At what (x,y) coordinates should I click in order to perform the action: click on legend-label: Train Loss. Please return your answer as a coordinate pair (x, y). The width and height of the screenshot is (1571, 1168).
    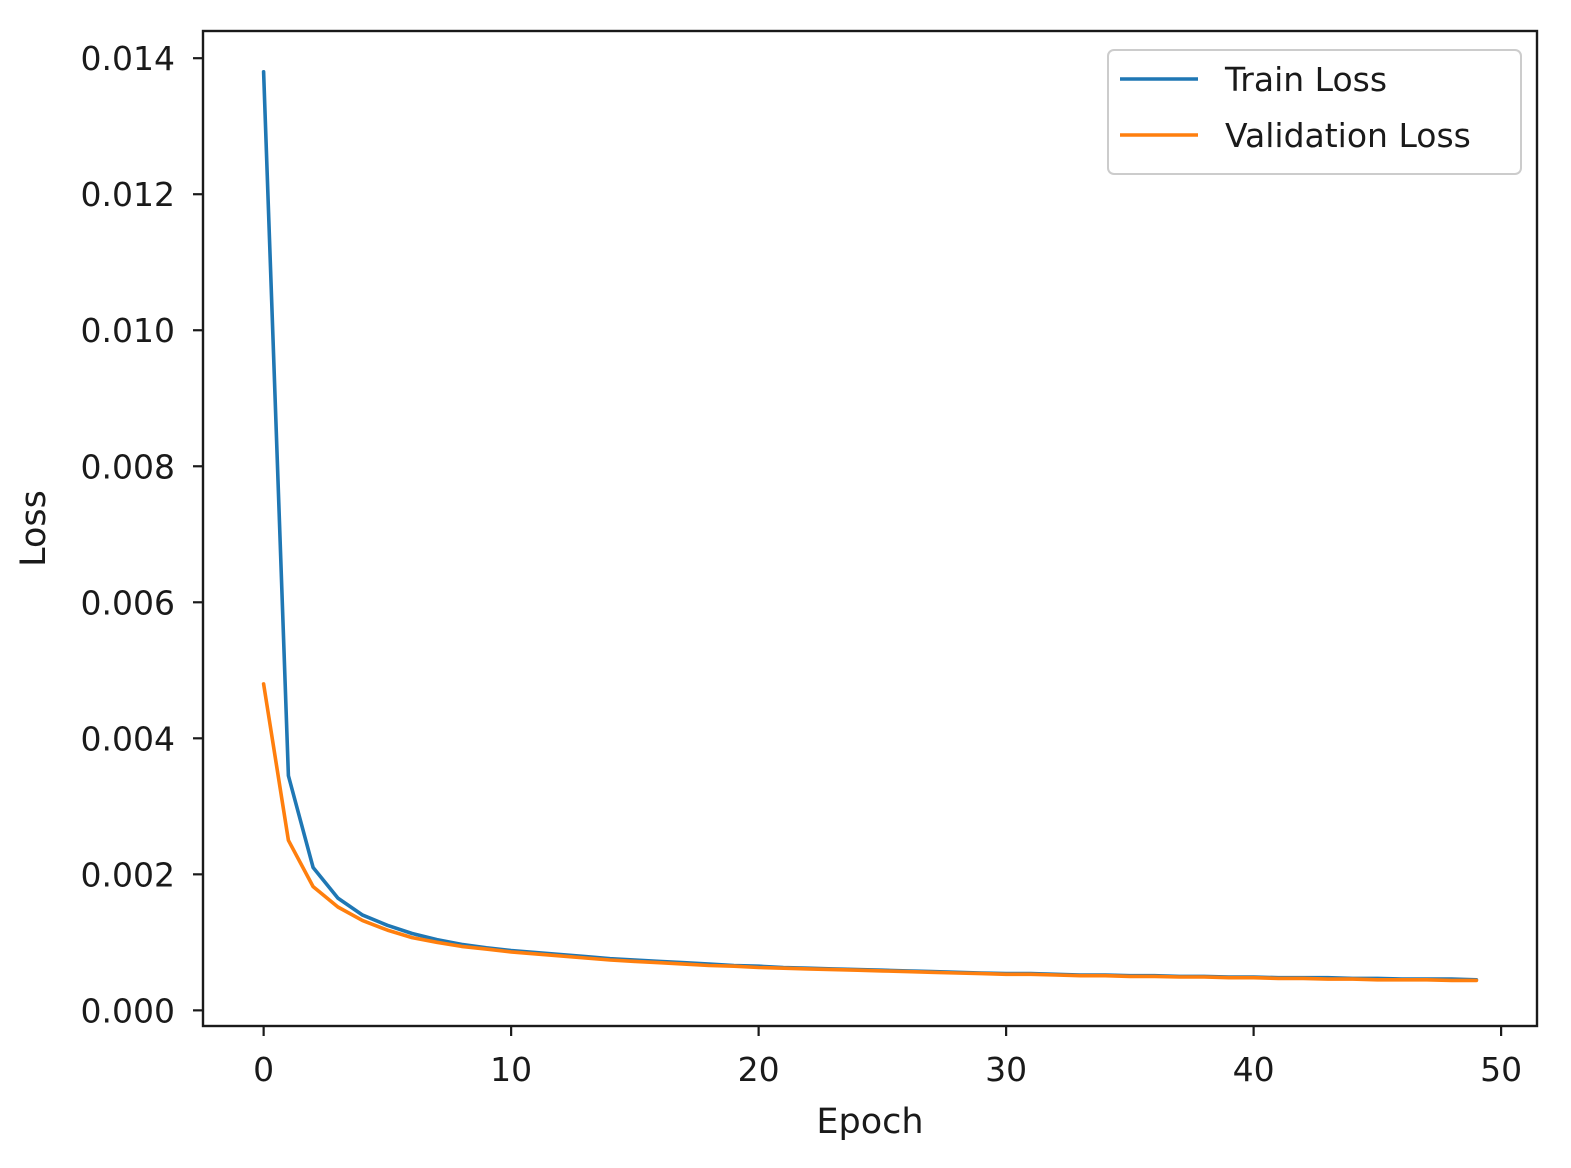
    Looking at the image, I should click on (1305, 79).